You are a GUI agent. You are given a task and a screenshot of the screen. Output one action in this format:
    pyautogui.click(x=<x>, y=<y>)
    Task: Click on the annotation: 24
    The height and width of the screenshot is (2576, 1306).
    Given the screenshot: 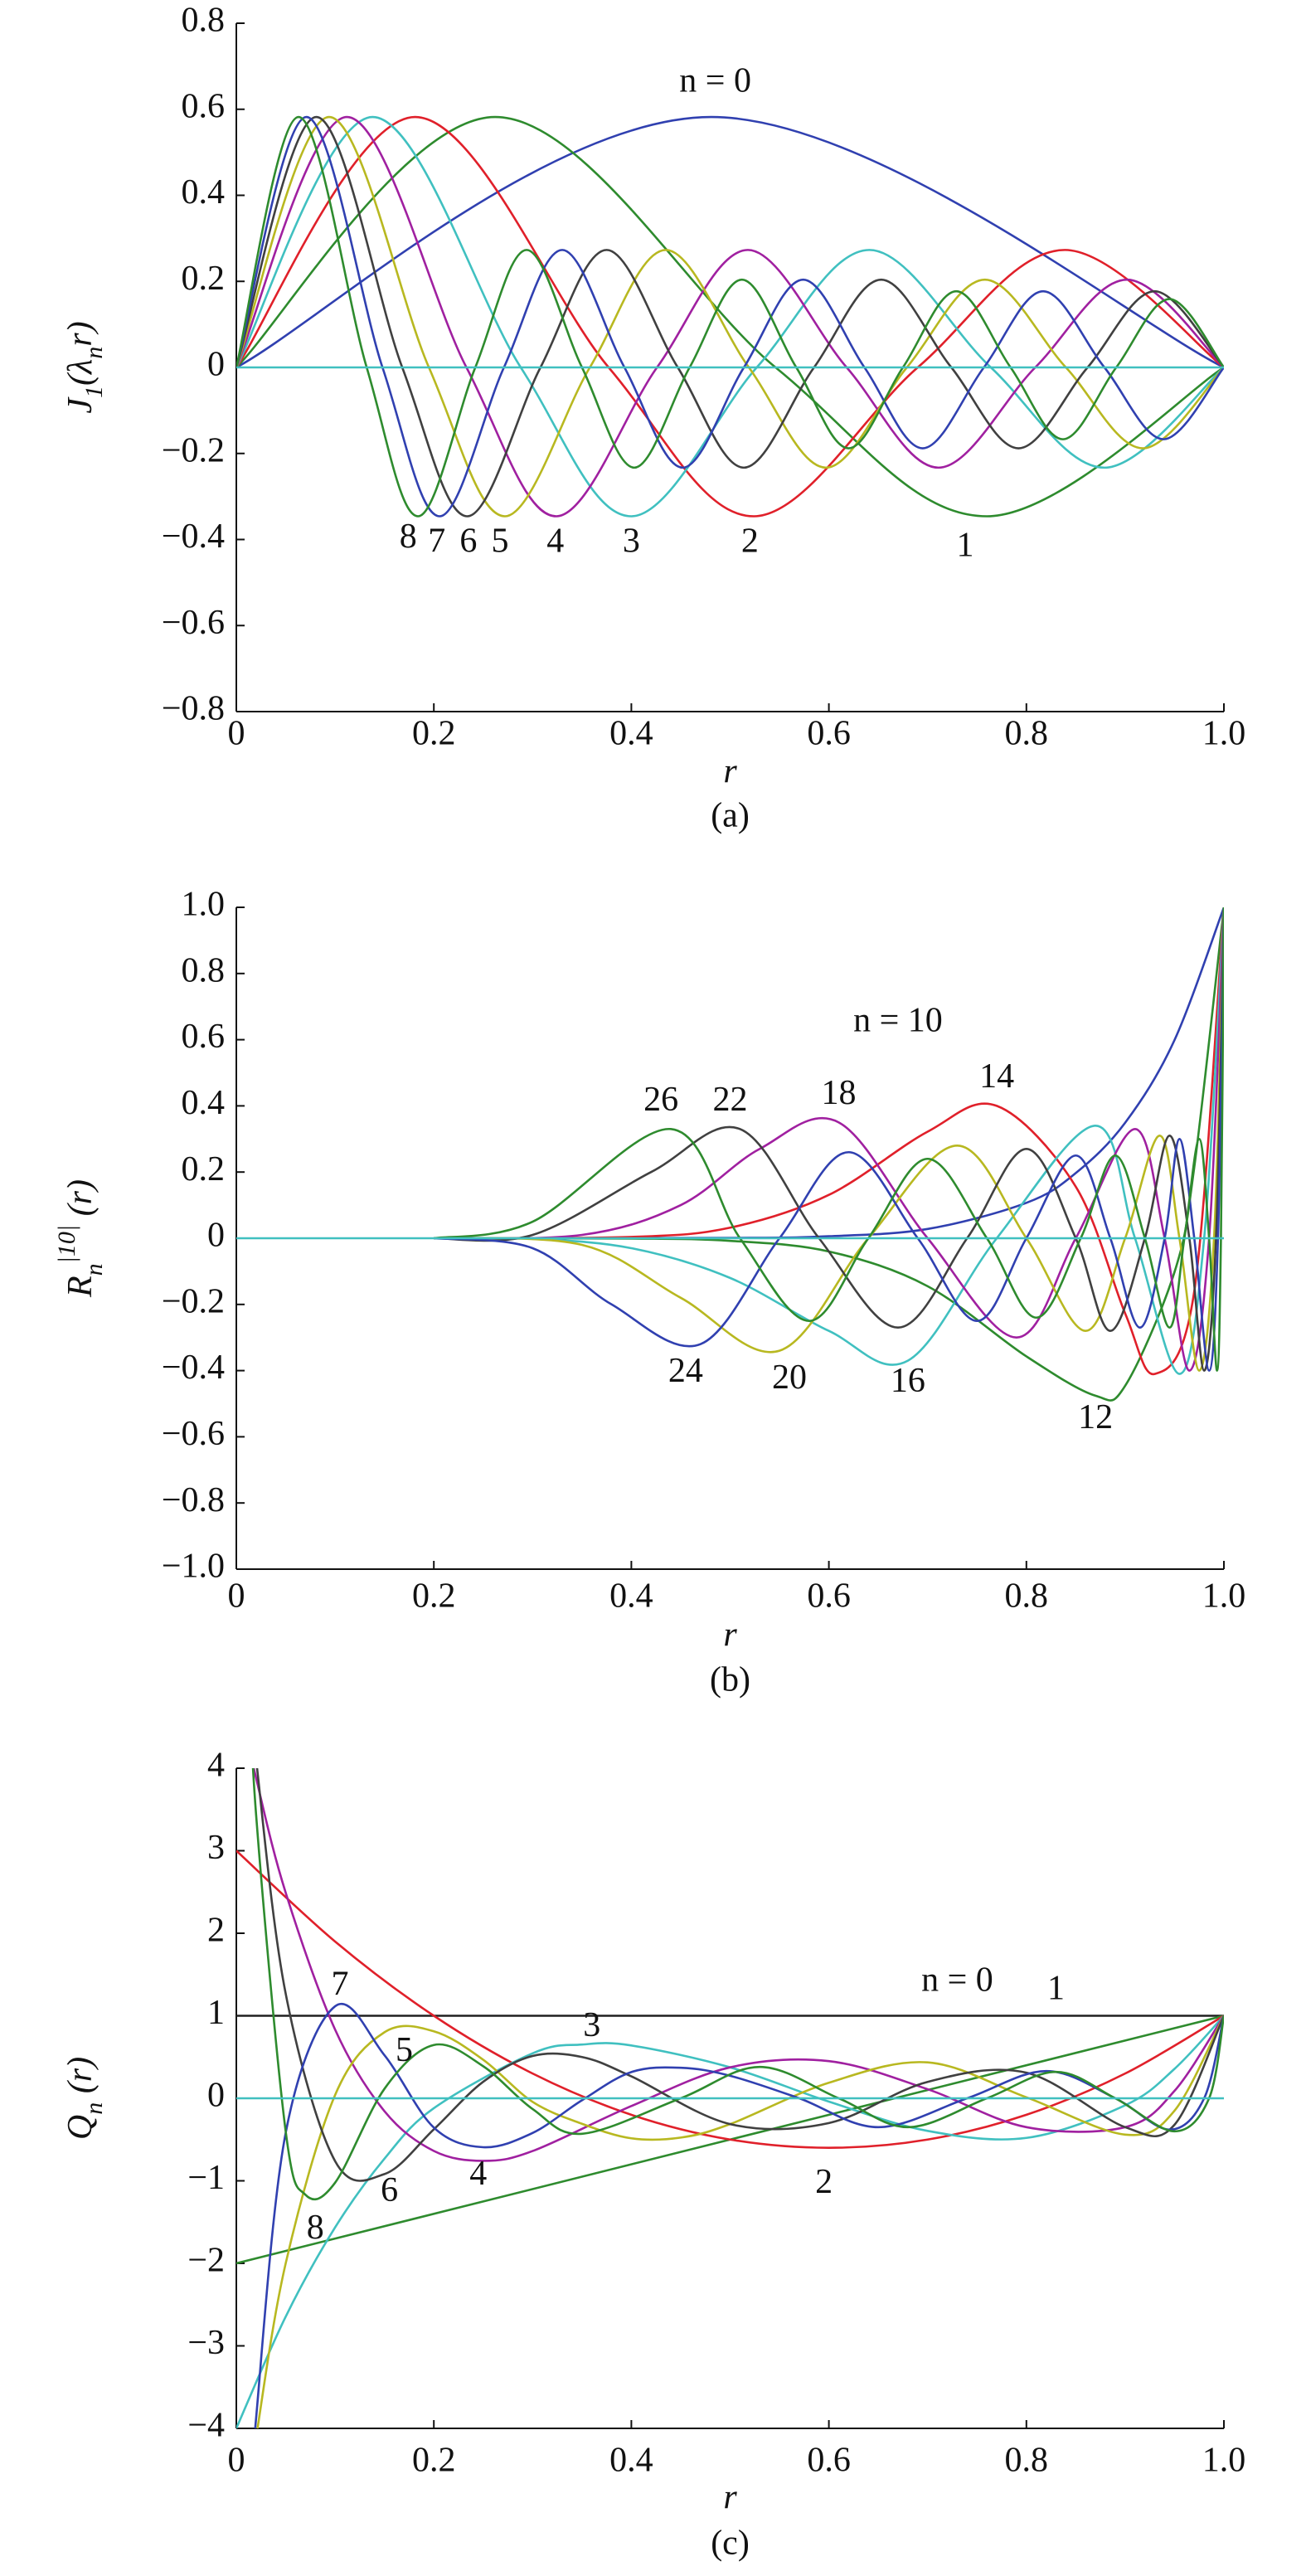 What is the action you would take?
    pyautogui.click(x=685, y=1371)
    